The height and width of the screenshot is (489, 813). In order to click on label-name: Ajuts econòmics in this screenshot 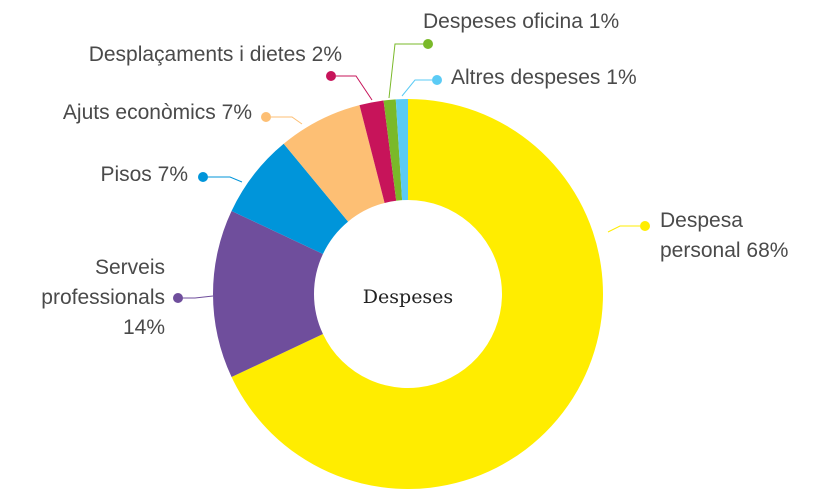, I will do `click(139, 112)`.